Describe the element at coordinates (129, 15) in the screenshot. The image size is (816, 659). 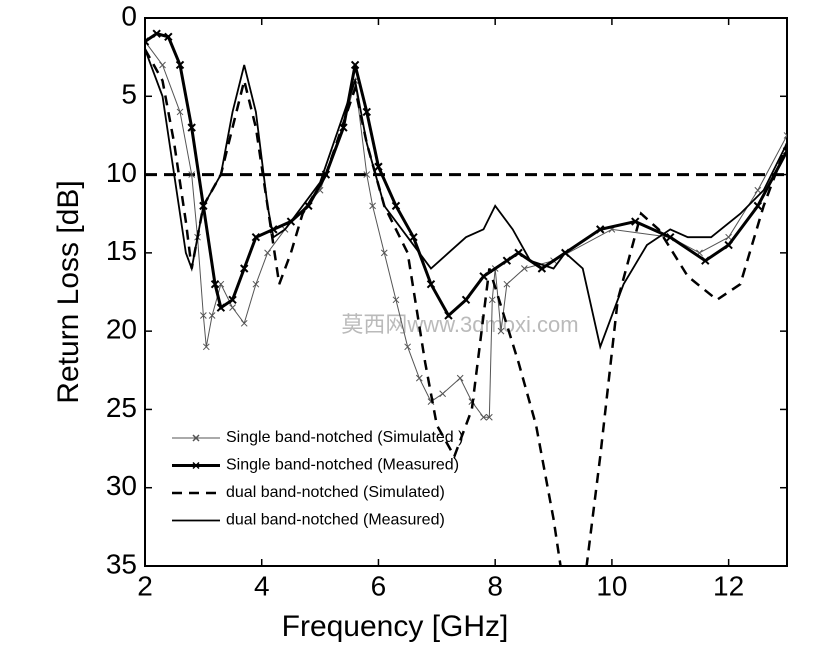
I see `y-tick-label: 0` at that location.